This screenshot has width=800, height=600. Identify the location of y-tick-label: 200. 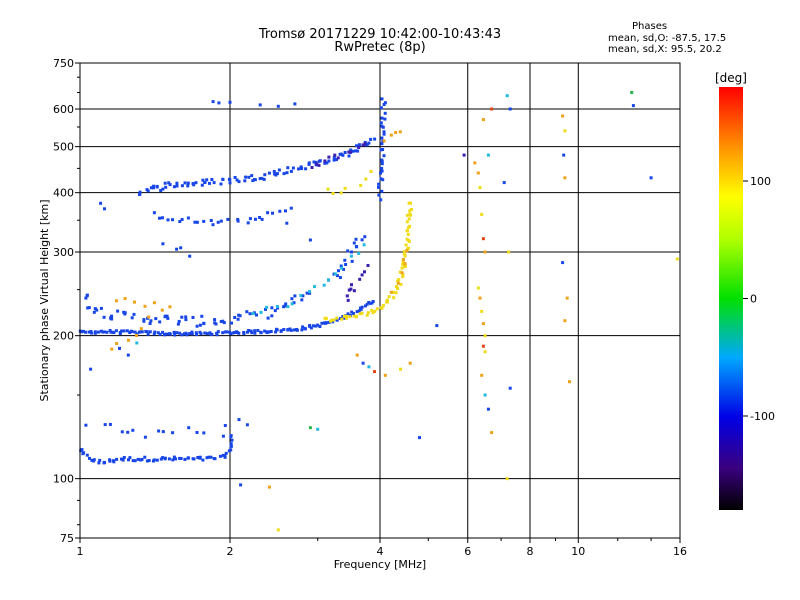
(63, 336).